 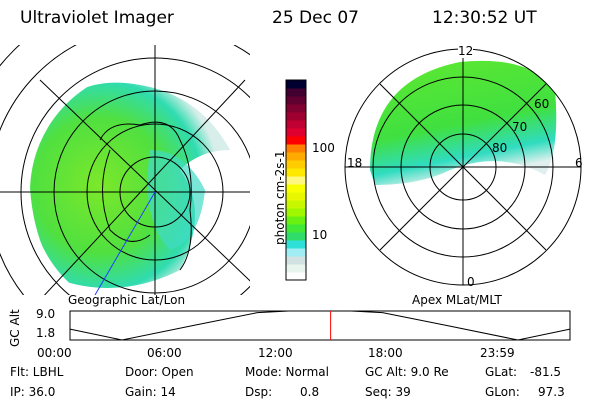 I want to click on gain: Gain: 14, so click(x=150, y=392).